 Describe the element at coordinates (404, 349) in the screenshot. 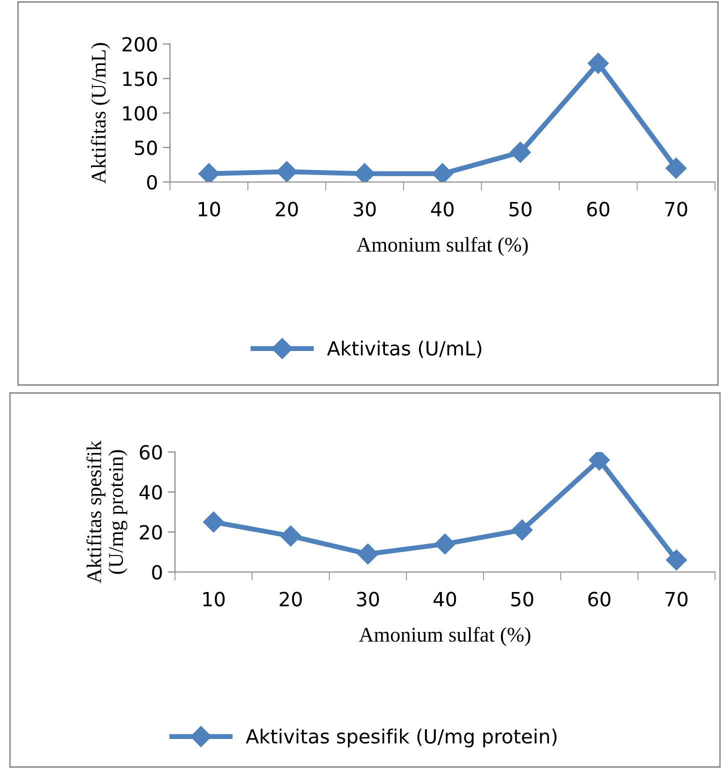

I see `legend-label: Aktivitas (U/mL)` at that location.